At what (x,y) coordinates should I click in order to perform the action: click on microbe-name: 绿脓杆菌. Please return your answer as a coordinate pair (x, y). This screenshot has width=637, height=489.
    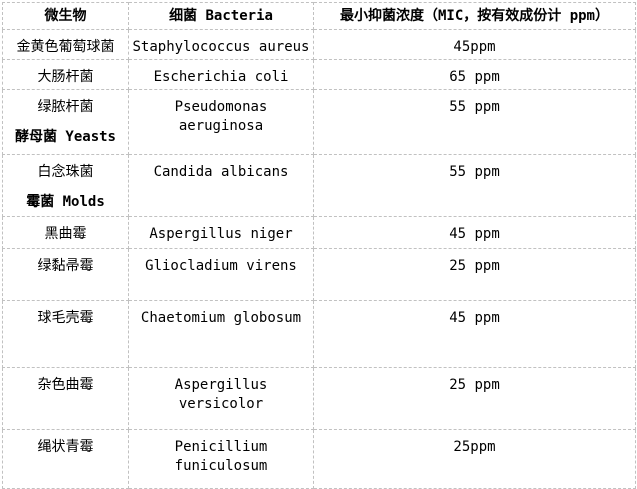
    Looking at the image, I should click on (65, 107).